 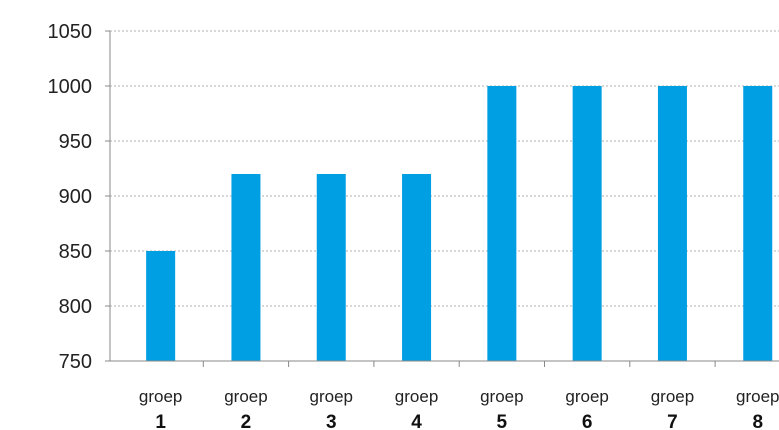 What do you see at coordinates (416, 396) in the screenshot?
I see `x-tick-label-word-4: groep` at bounding box center [416, 396].